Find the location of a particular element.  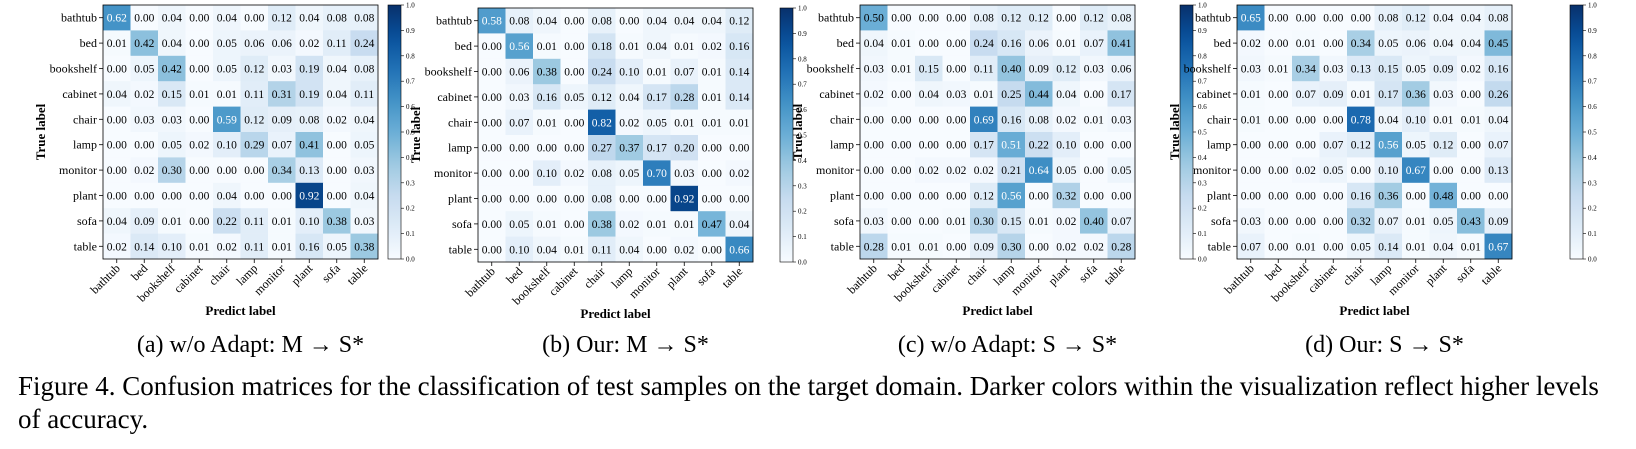

cell-value-label: 0.36 is located at coordinates (1416, 95).